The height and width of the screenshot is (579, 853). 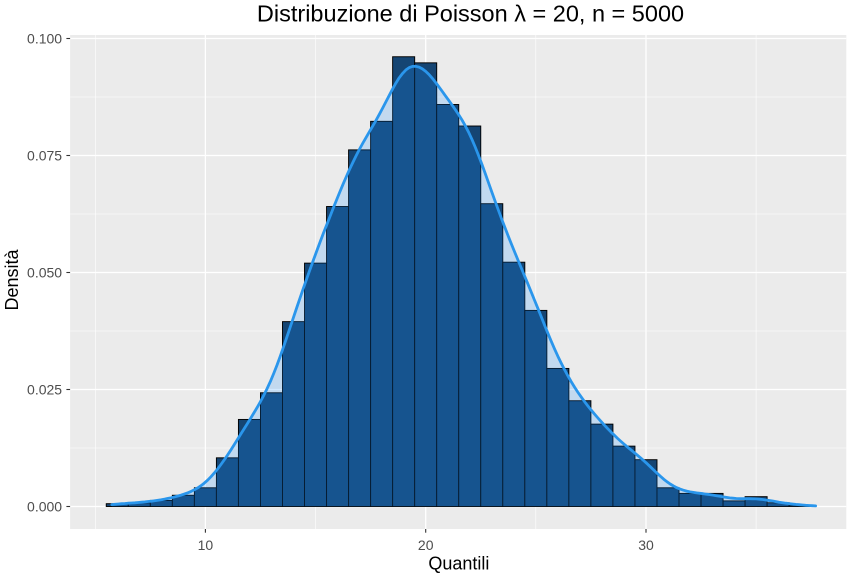 I want to click on svg-text: 30, so click(x=646, y=545).